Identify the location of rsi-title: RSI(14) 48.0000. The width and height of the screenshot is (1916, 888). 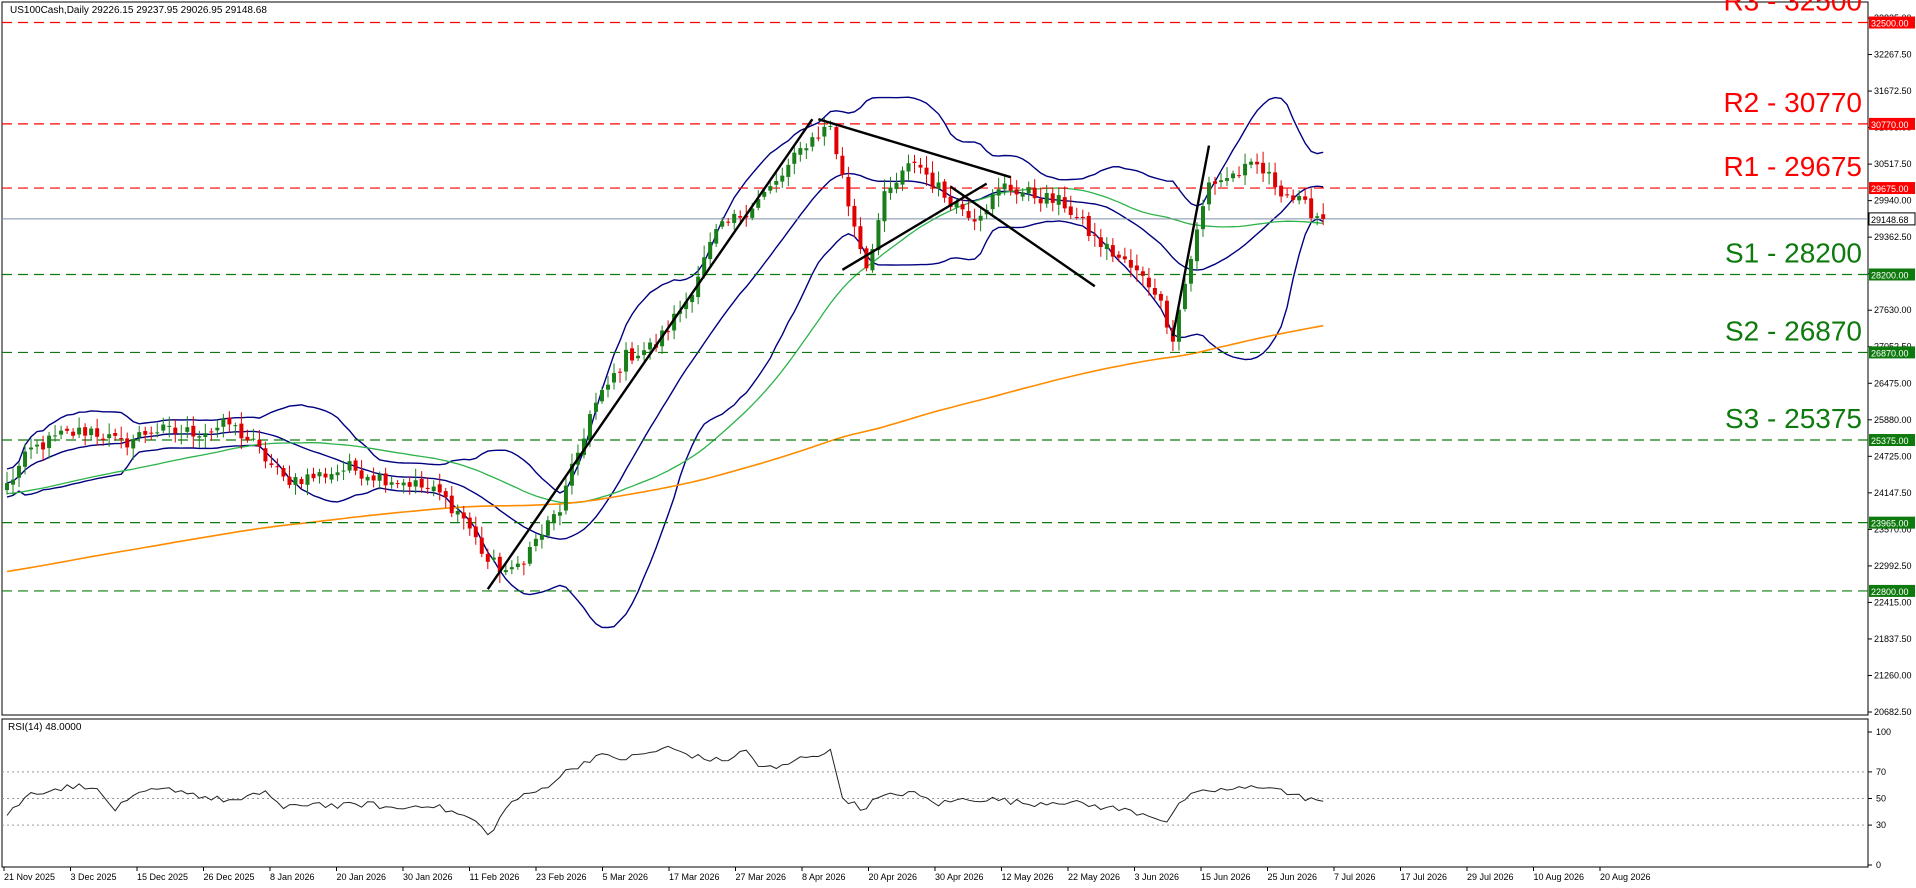
(45, 727).